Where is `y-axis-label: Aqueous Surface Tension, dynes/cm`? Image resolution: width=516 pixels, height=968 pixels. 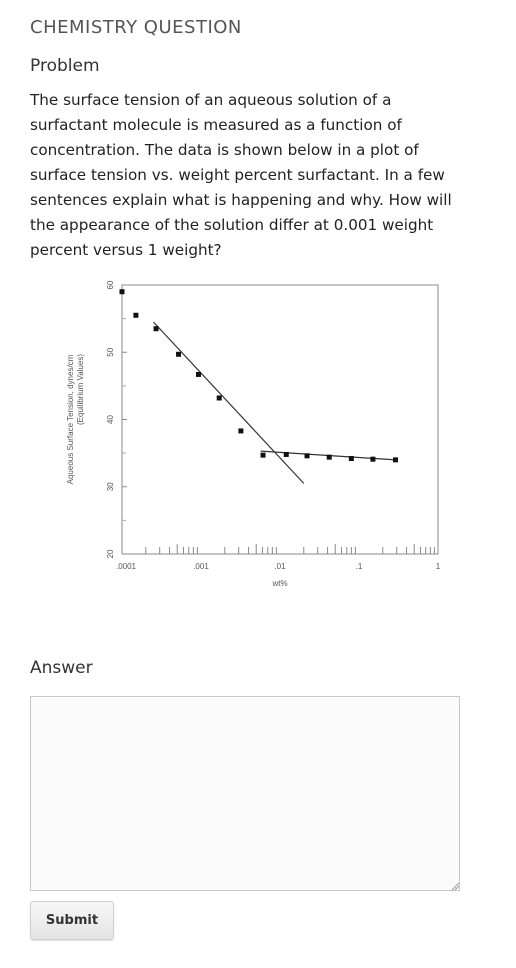
y-axis-label: Aqueous Surface Tension, dynes/cm is located at coordinates (70, 419).